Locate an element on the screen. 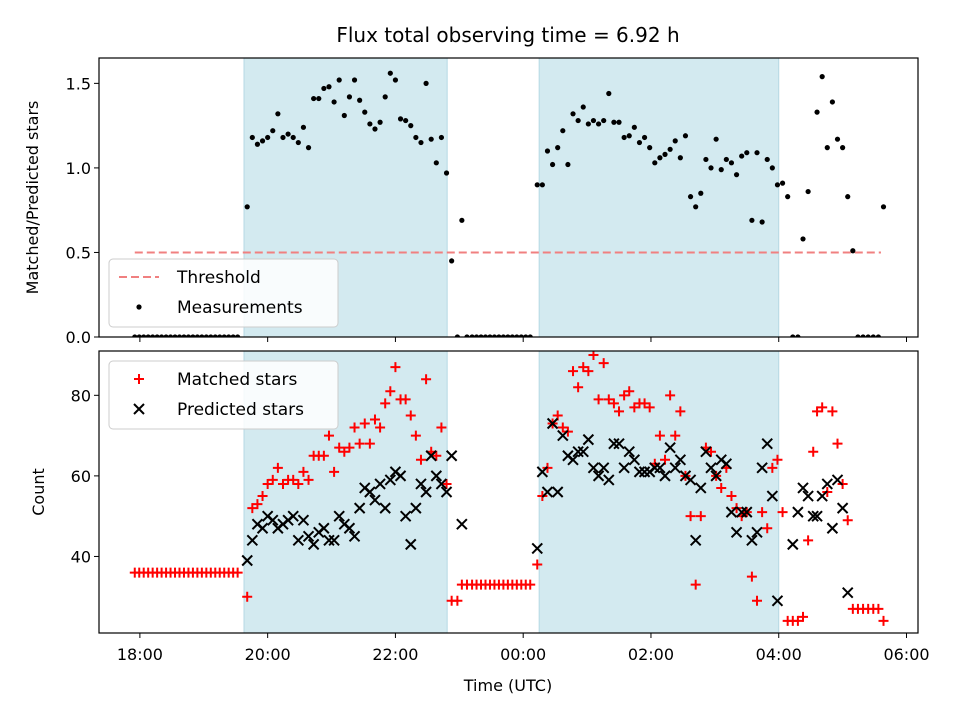  legend-measurement-label: Measurements is located at coordinates (240, 308).